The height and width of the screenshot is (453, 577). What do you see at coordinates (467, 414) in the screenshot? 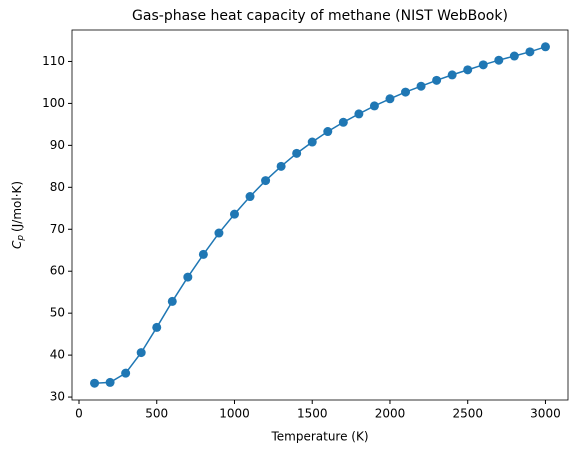
I see `x-tick-label: 2500` at bounding box center [467, 414].